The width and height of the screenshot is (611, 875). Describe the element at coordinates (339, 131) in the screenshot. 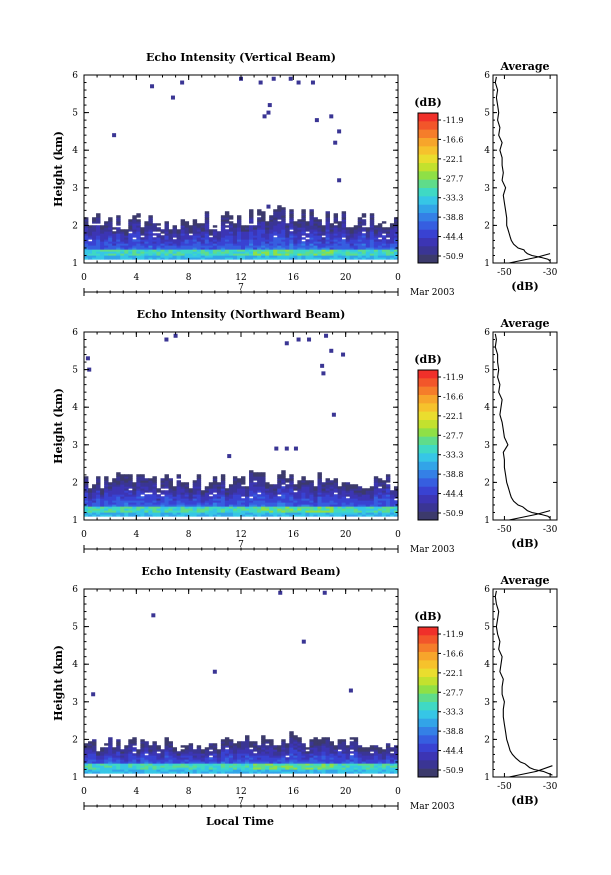

I see `echo-pixel` at that location.